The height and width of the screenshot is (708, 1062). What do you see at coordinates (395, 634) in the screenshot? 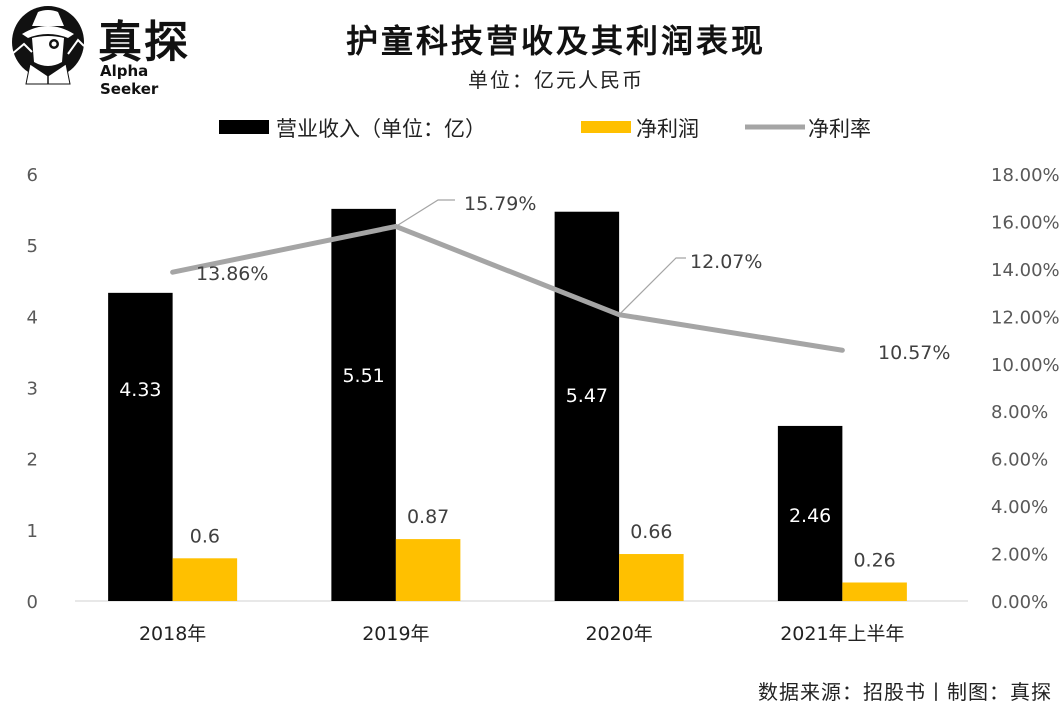
I see `x-axis-category-label: 2019年` at bounding box center [395, 634].